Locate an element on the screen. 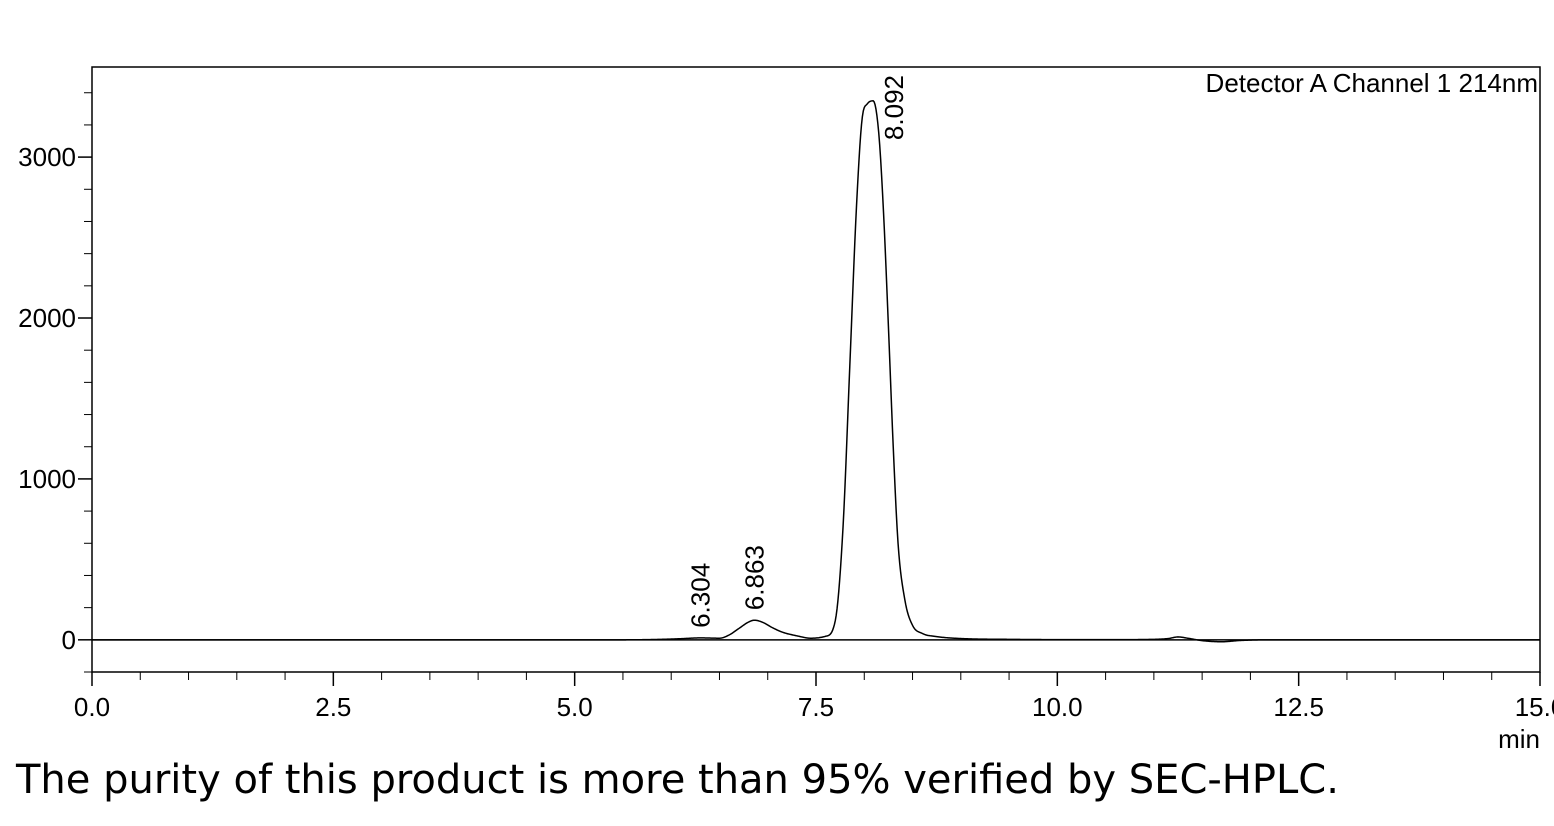 The width and height of the screenshot is (1554, 826). y-tick-label: 1000 is located at coordinates (47, 479).